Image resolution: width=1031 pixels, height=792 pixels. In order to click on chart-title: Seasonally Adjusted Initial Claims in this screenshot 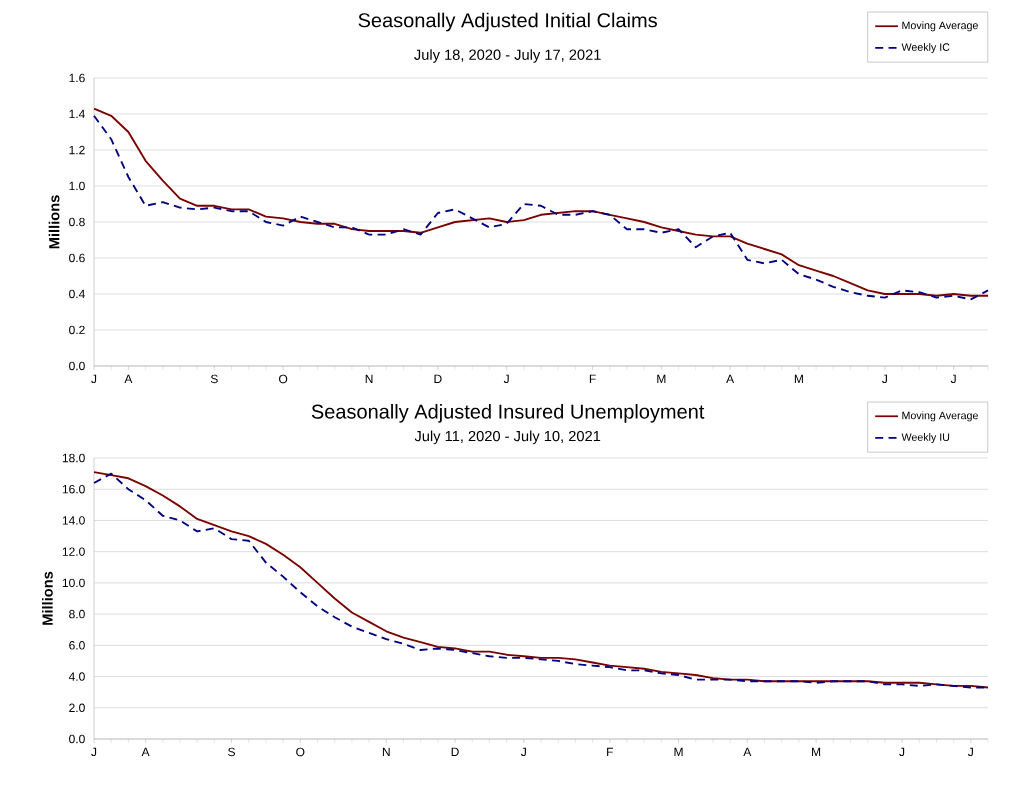, I will do `click(507, 22)`.